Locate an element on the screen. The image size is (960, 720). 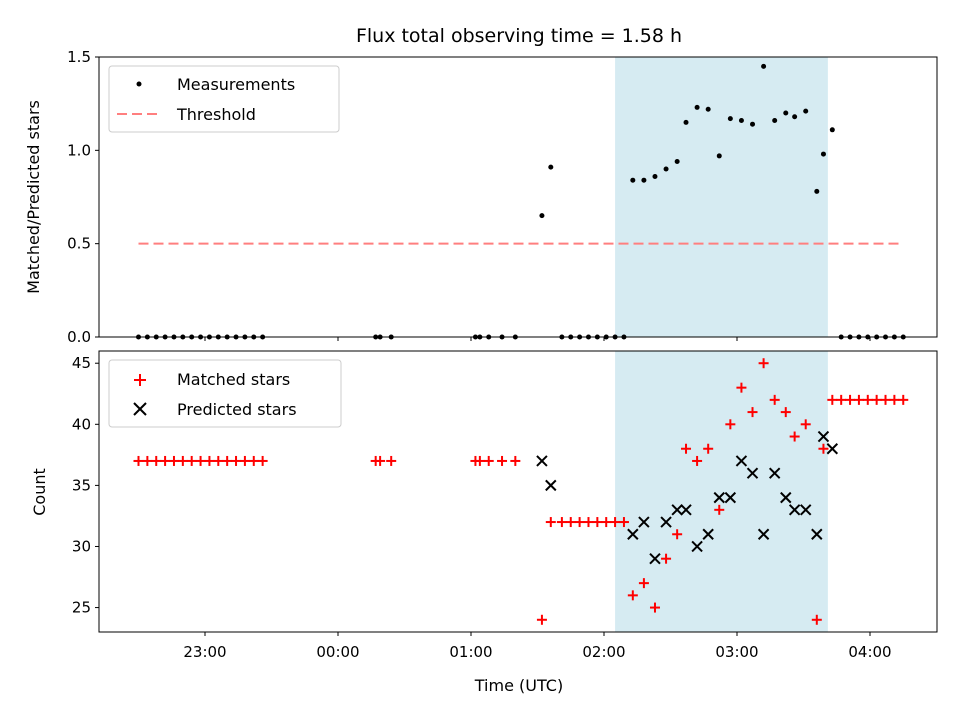
y-tick-label: 1.0 is located at coordinates (79, 150).